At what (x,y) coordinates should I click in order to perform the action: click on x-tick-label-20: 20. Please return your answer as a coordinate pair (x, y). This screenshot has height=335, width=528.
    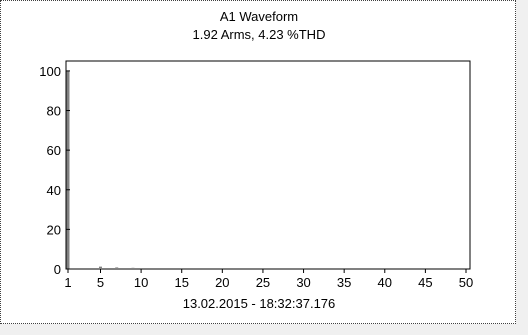
    Looking at the image, I should click on (222, 282).